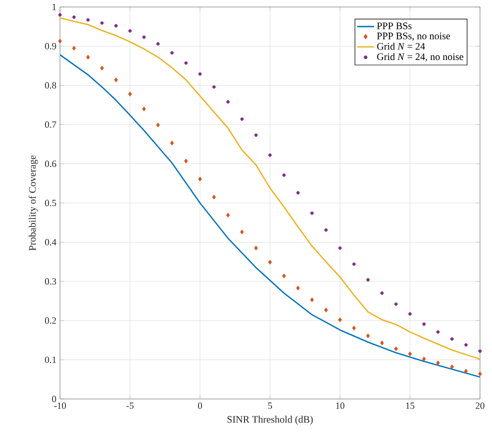 Image resolution: width=492 pixels, height=447 pixels. I want to click on y-tick-label: 0.3, so click(50, 281).